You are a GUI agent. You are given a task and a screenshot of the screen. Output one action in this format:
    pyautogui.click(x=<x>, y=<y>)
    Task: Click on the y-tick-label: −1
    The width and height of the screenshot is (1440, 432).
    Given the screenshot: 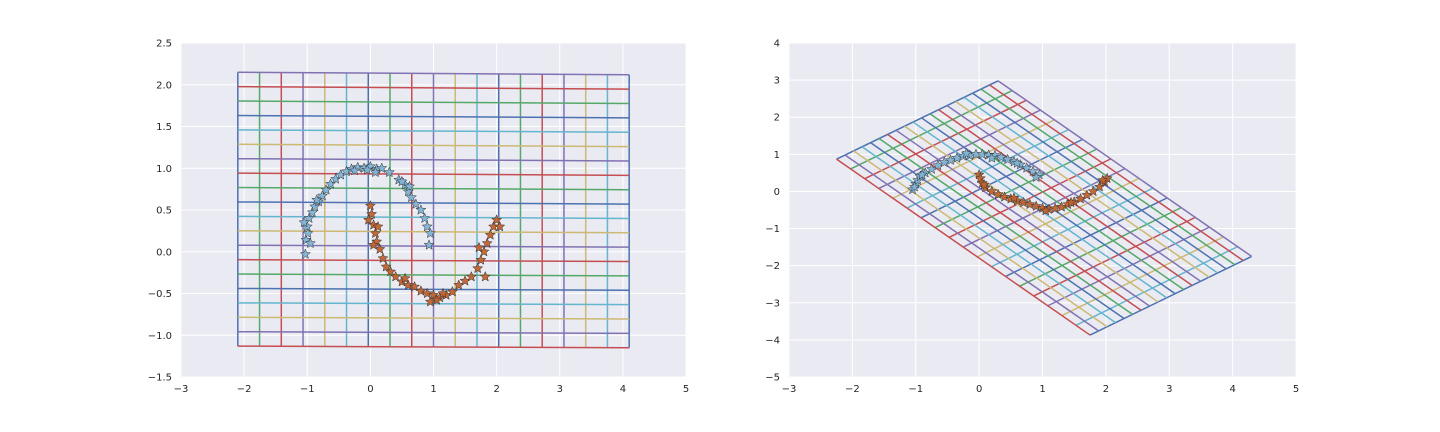 What is the action you would take?
    pyautogui.click(x=772, y=229)
    